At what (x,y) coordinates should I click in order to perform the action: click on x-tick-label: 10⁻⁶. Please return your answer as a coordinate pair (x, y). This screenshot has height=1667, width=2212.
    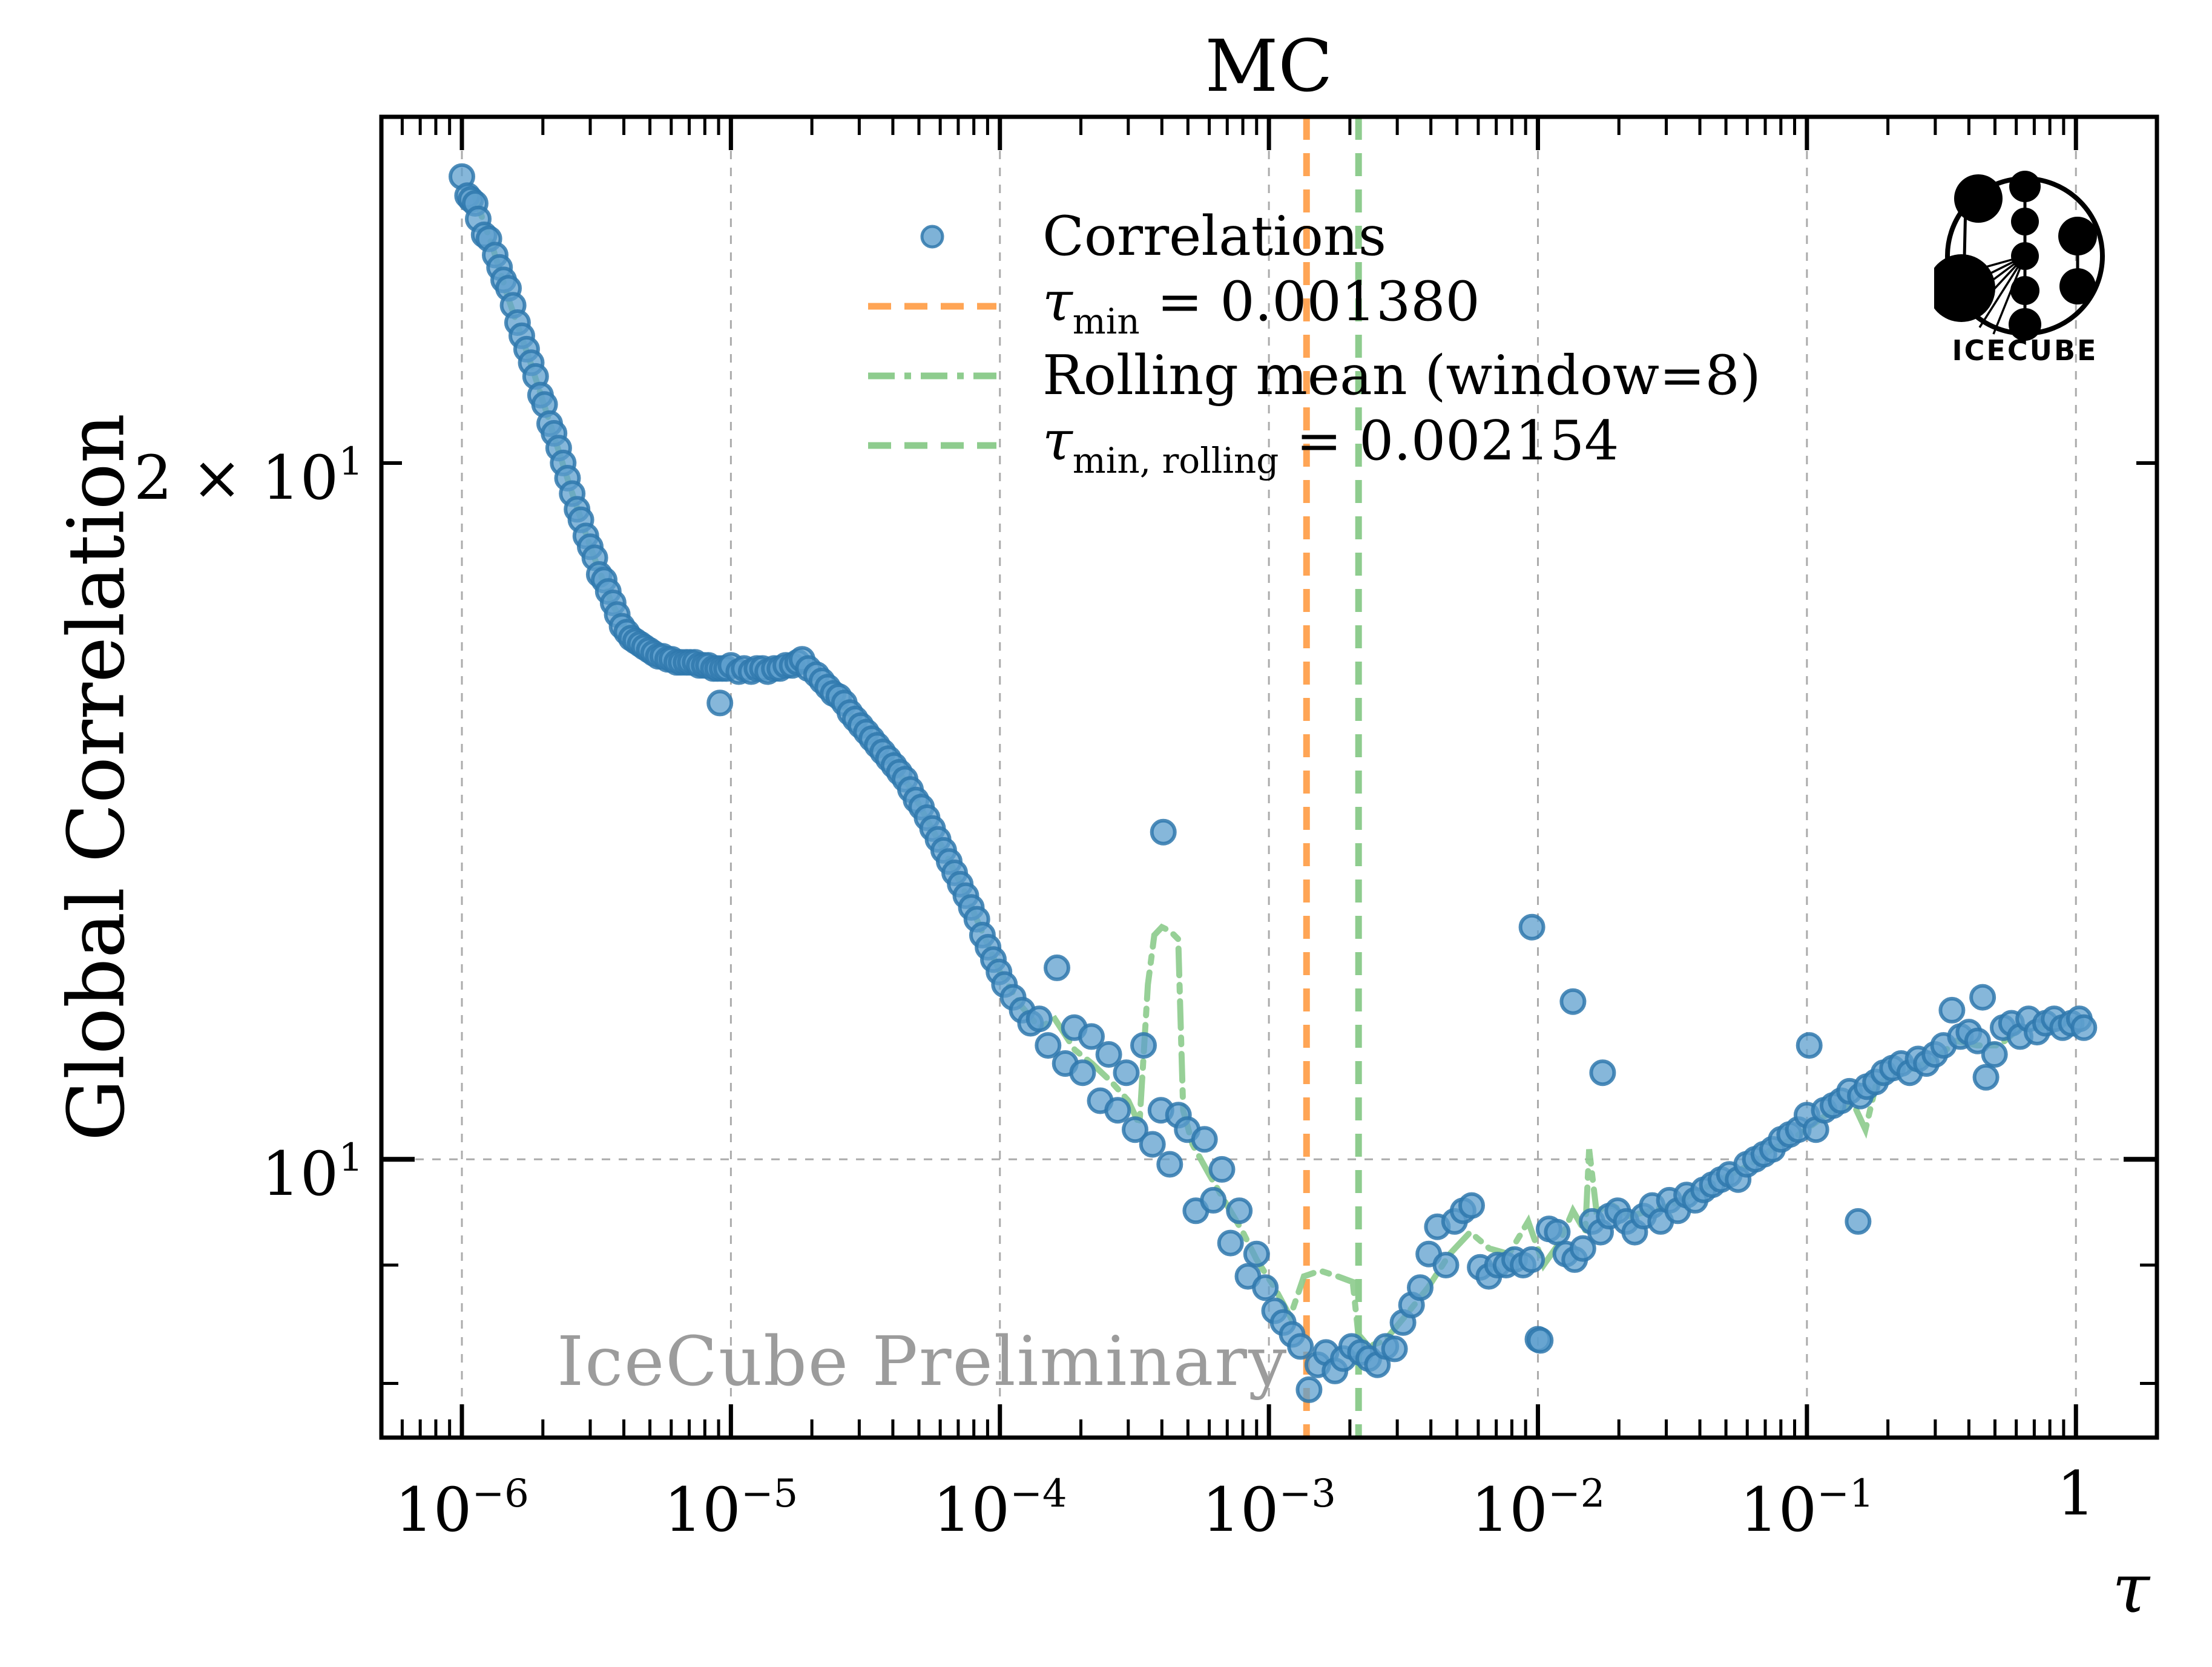
    Looking at the image, I should click on (462, 1508).